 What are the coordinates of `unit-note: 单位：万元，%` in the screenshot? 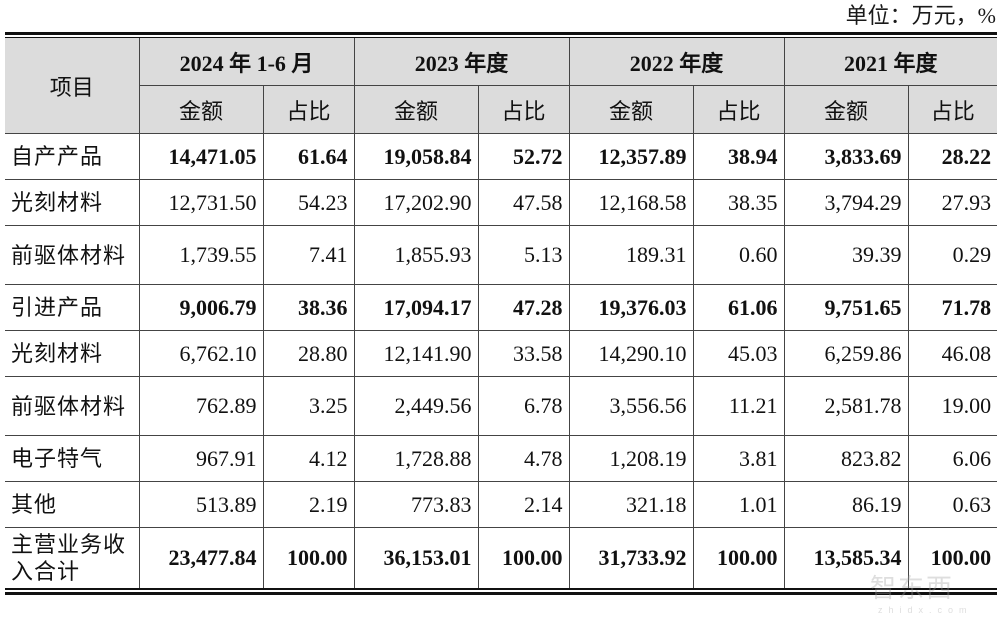 It's located at (920, 15).